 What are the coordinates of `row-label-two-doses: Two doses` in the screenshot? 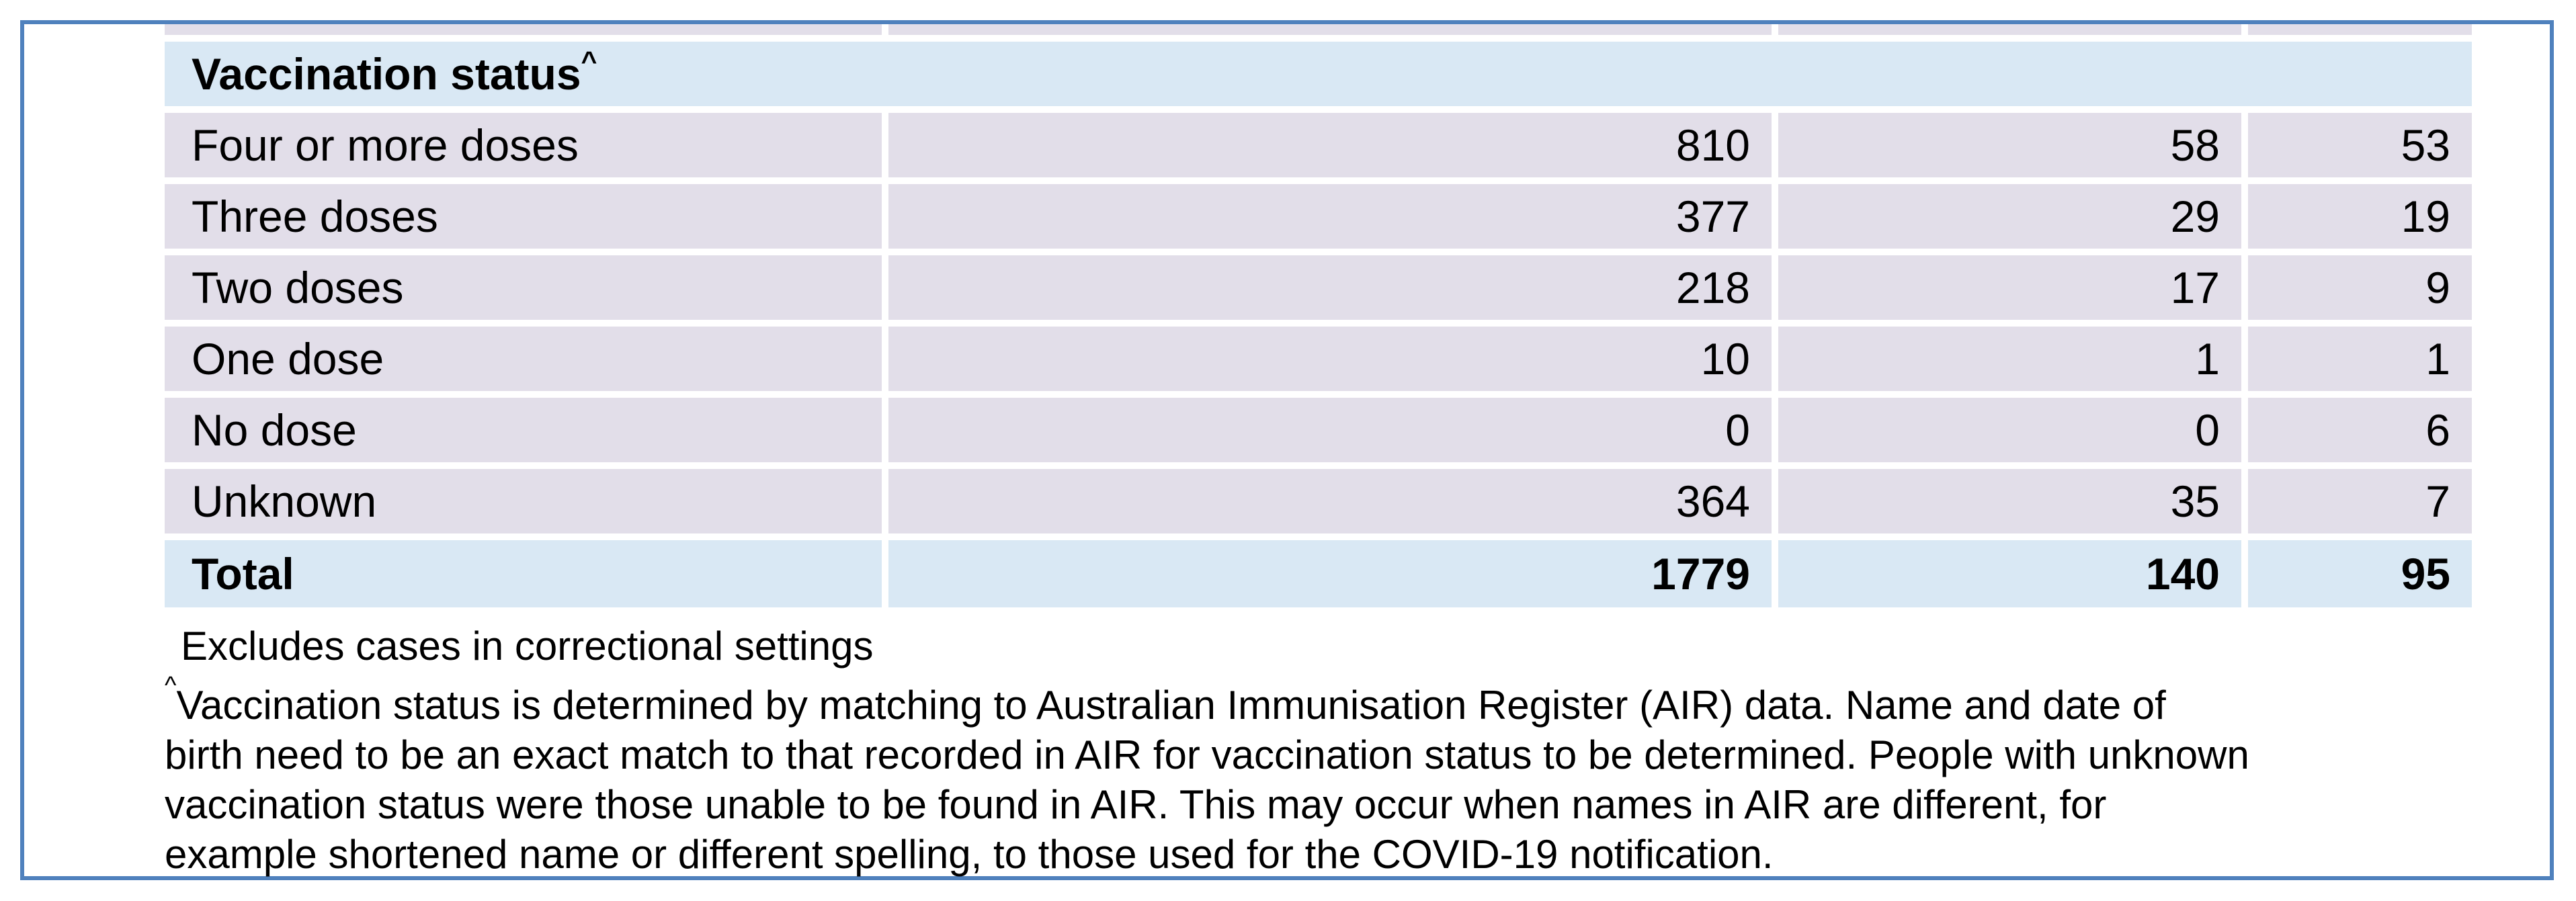 It's located at (523, 287).